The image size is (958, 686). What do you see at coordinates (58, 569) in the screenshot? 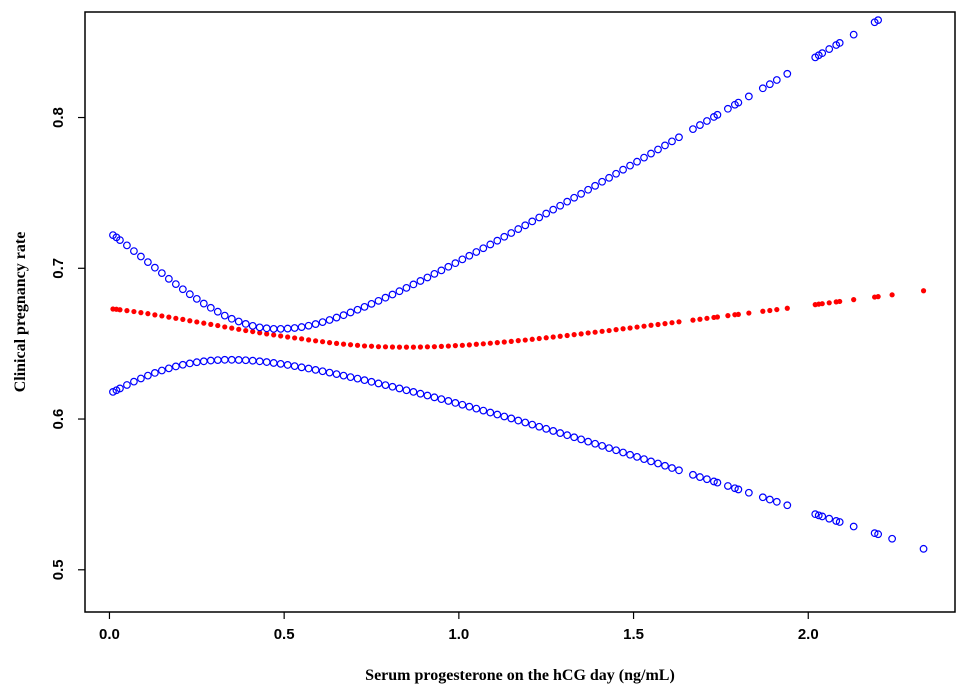
I see `y-tick-label: 0.5` at bounding box center [58, 569].